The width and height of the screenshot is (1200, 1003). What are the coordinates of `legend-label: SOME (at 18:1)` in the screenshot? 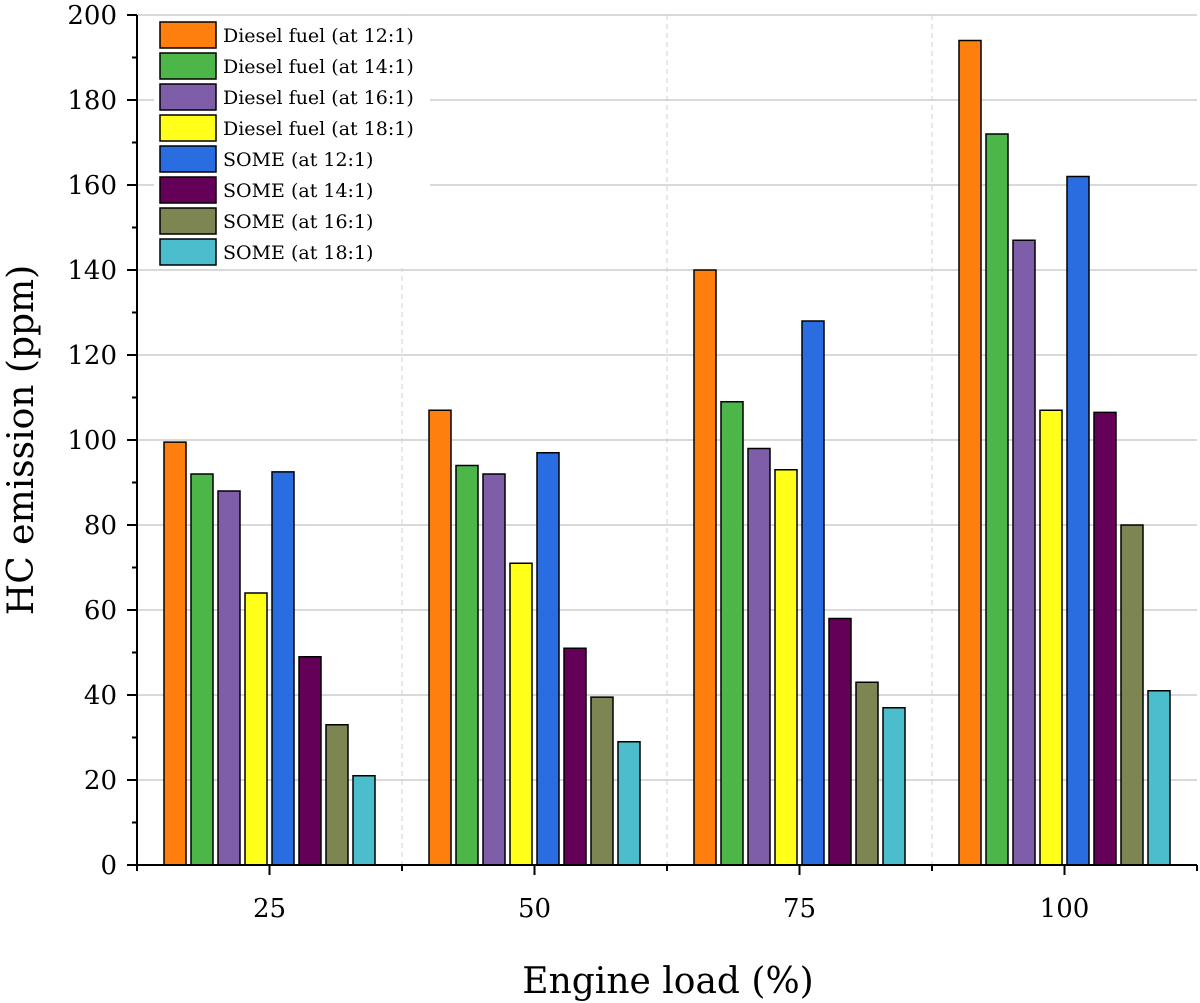 It's located at (298, 253).